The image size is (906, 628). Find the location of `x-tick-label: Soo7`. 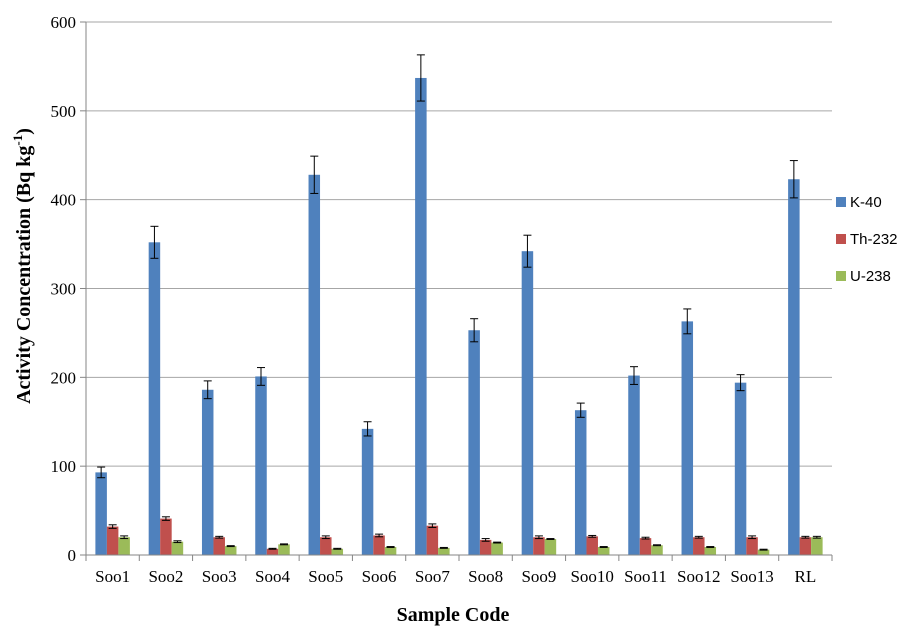

x-tick-label: Soo7 is located at coordinates (432, 576).